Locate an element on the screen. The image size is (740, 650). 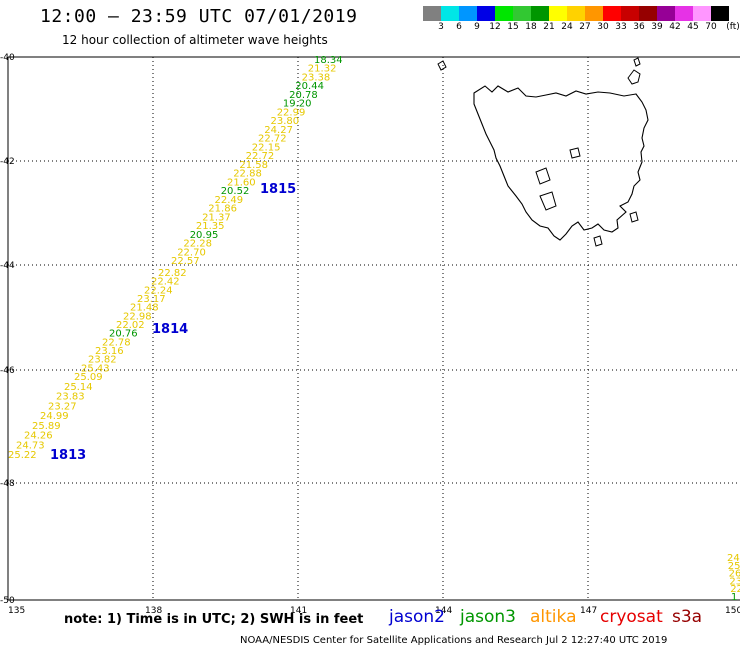
wave-height-value: 21.48 is located at coordinates (144, 308).